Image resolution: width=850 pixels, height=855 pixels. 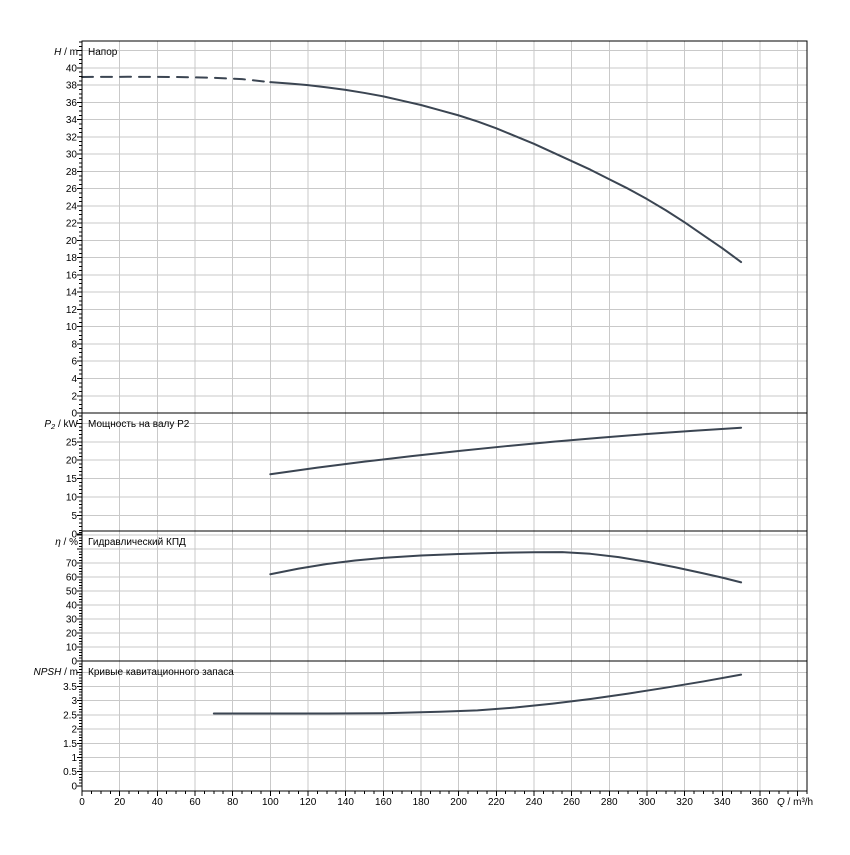 I want to click on y-tick-label: 14, so click(x=72, y=293).